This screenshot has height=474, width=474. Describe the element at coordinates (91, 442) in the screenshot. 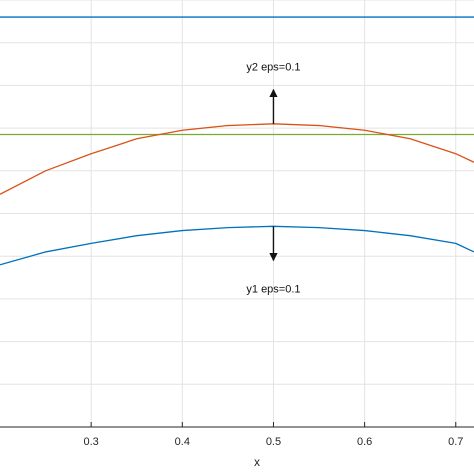

I see `x-tick-label: 0.3` at that location.